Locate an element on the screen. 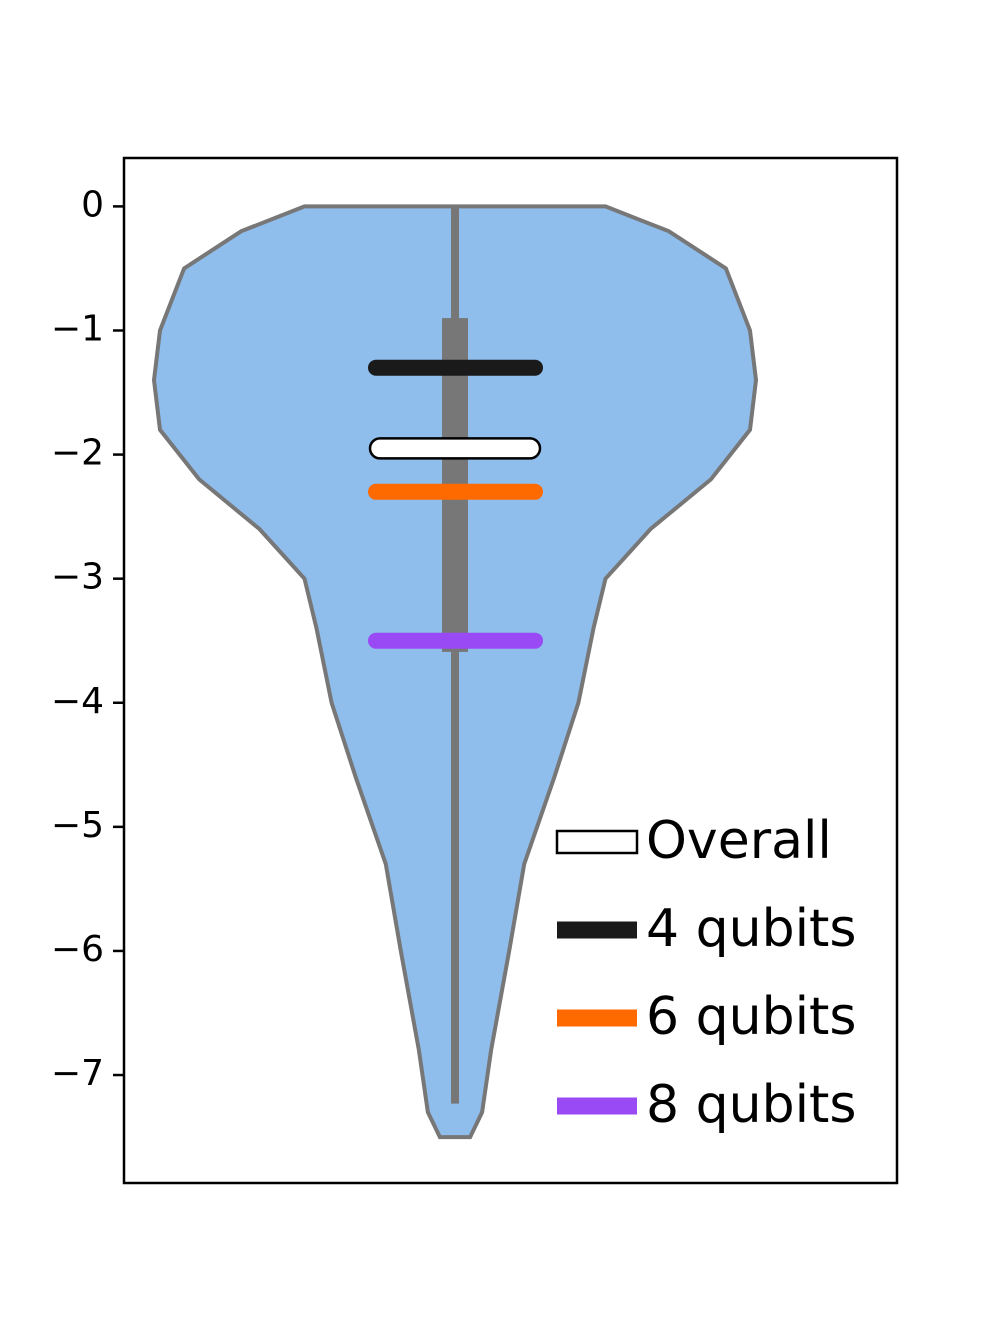 This screenshot has height=1329, width=997. median-marker is located at coordinates (455, 448).